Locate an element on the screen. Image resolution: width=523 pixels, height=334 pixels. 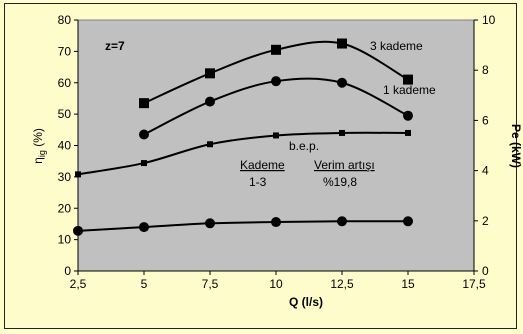
y-axis-right-label: Pe (kW) is located at coordinates (516, 146).